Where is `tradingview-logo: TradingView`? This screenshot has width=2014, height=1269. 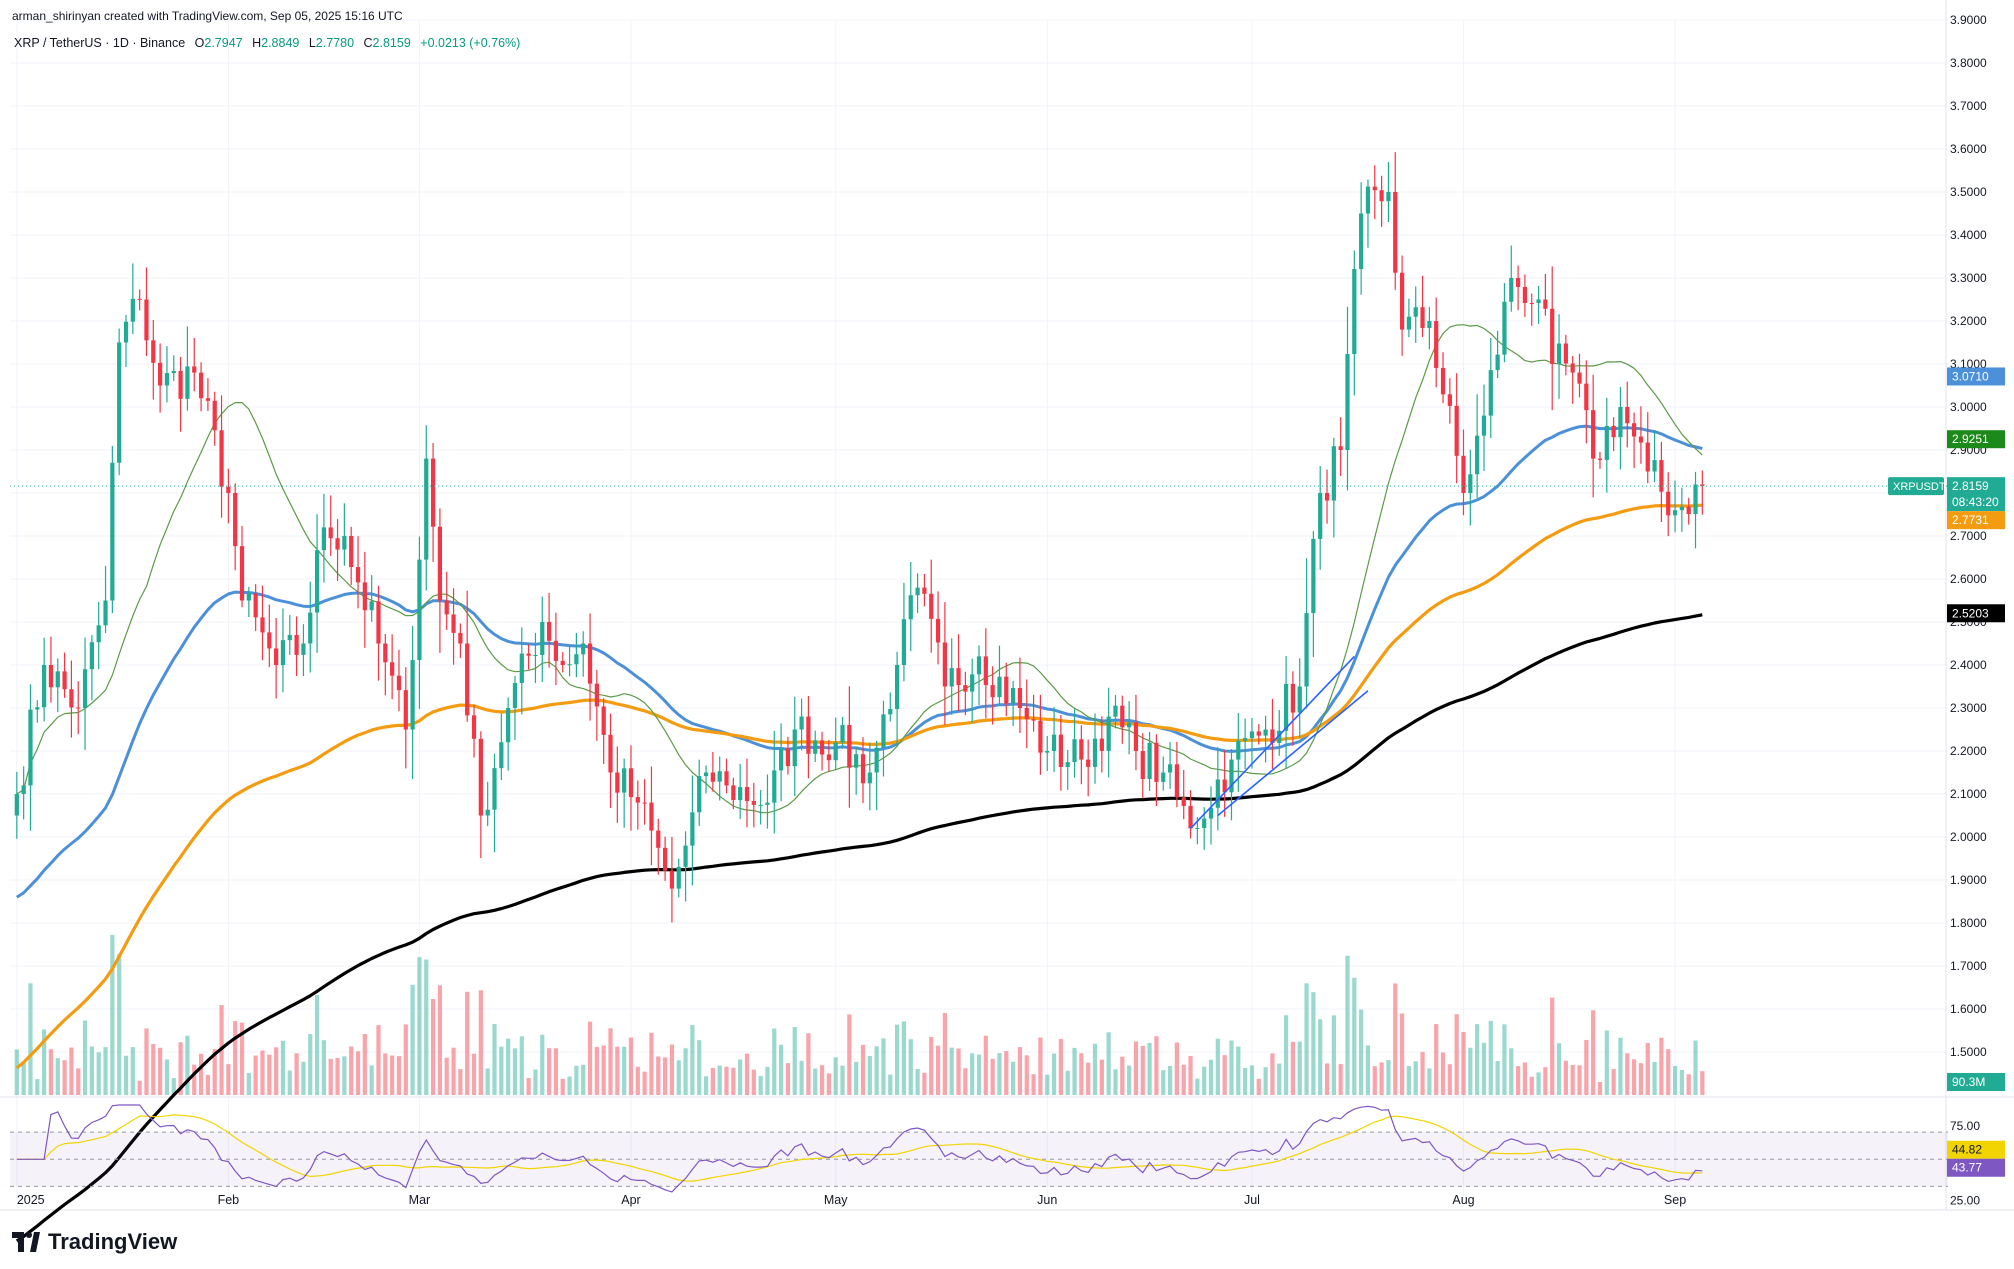 tradingview-logo: TradingView is located at coordinates (94, 1242).